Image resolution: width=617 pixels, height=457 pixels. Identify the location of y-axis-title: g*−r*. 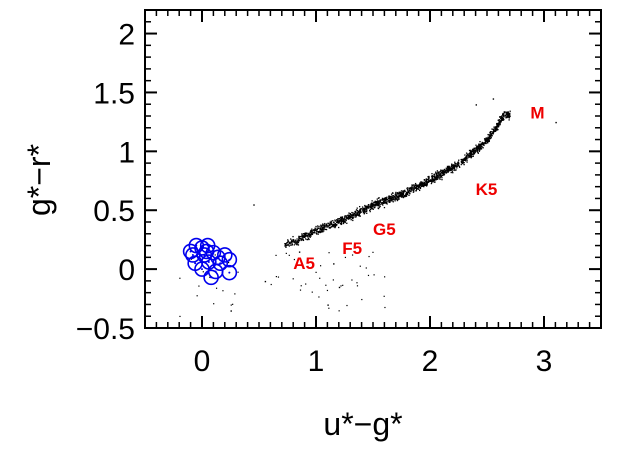
(39, 180).